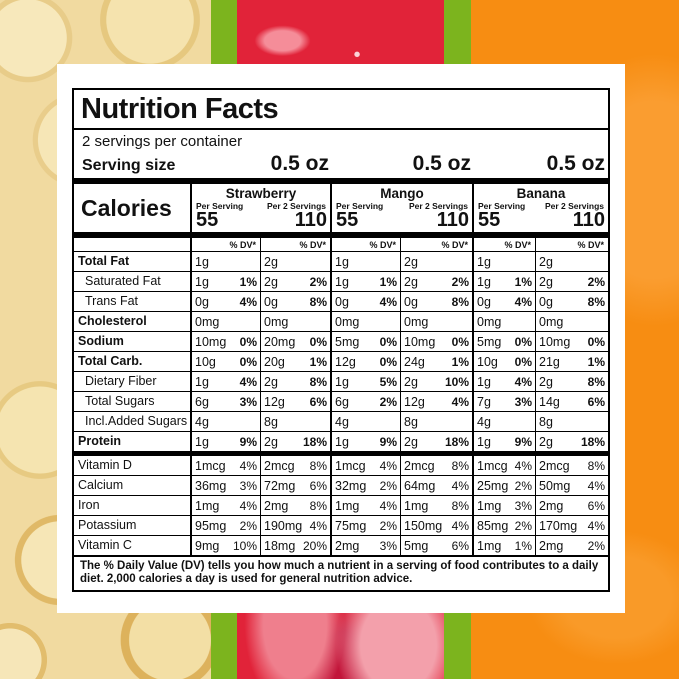 The height and width of the screenshot is (679, 679). I want to click on nutrient-amount: 10mg, so click(211, 341).